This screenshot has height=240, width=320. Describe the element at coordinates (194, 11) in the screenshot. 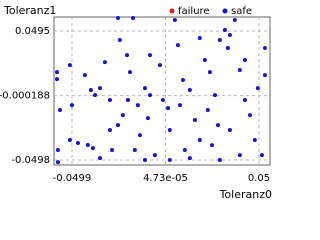

I see `legend-label: failure` at that location.